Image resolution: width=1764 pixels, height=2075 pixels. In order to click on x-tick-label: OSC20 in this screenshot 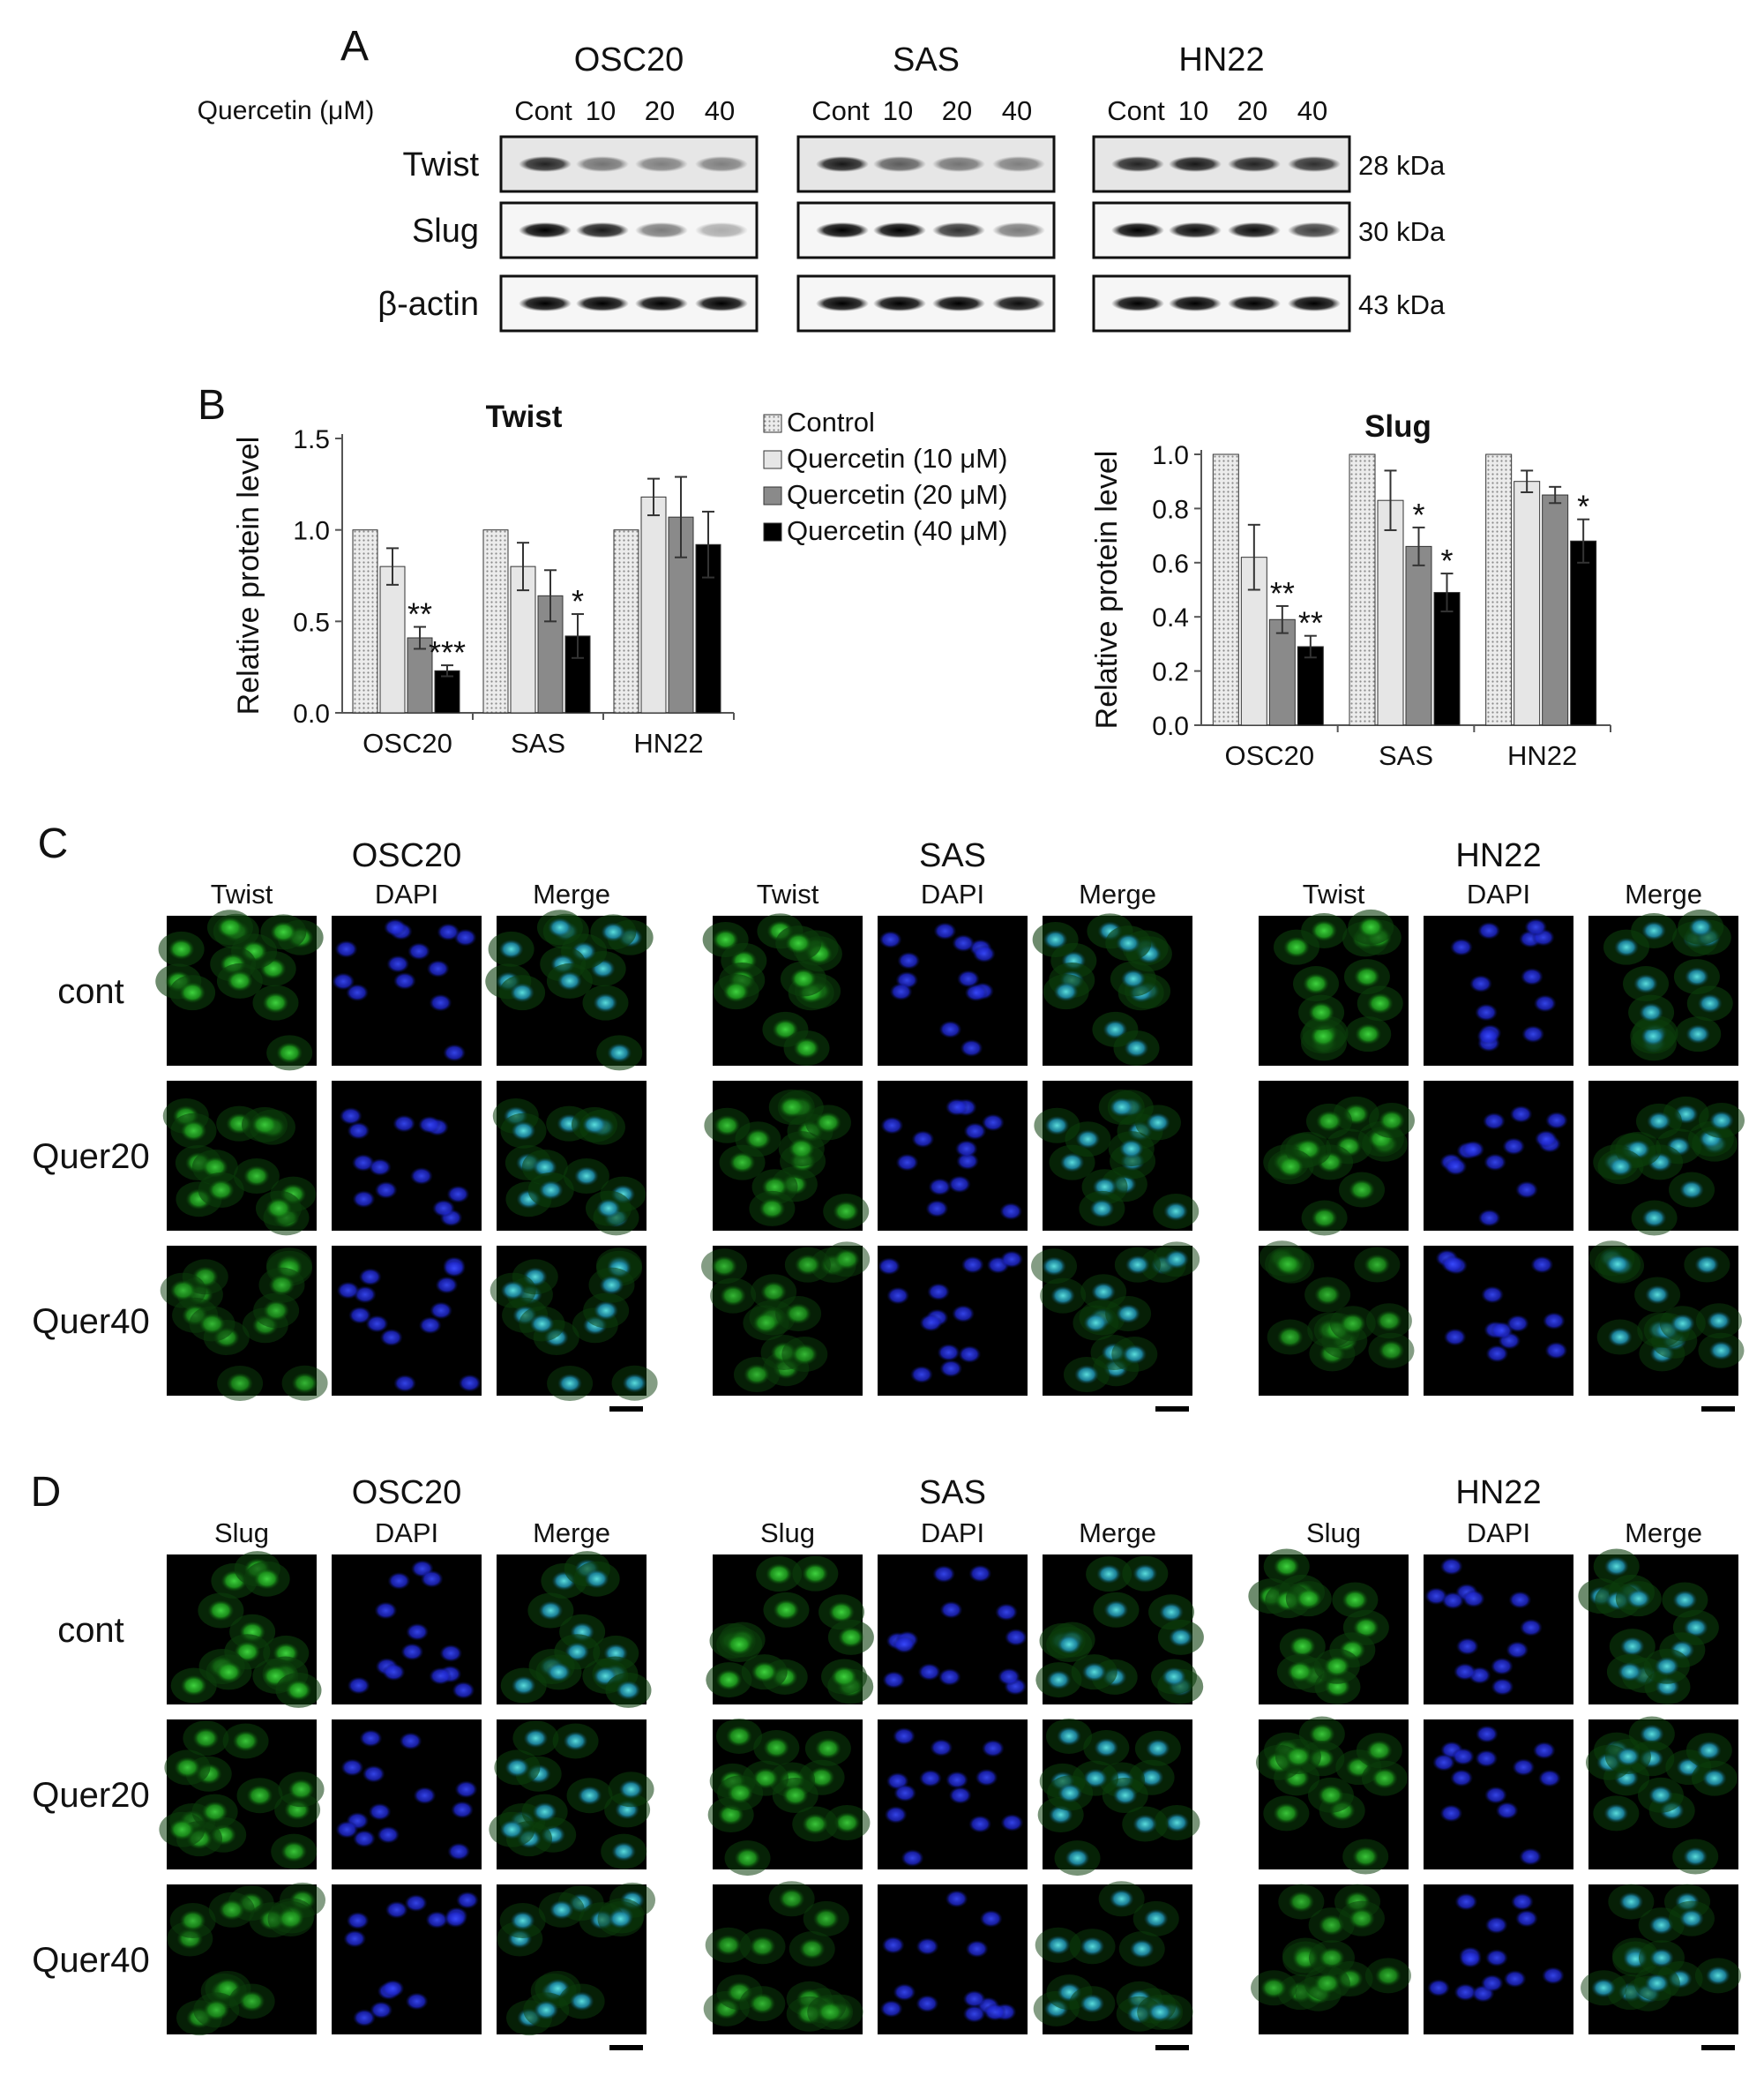, I will do `click(407, 743)`.